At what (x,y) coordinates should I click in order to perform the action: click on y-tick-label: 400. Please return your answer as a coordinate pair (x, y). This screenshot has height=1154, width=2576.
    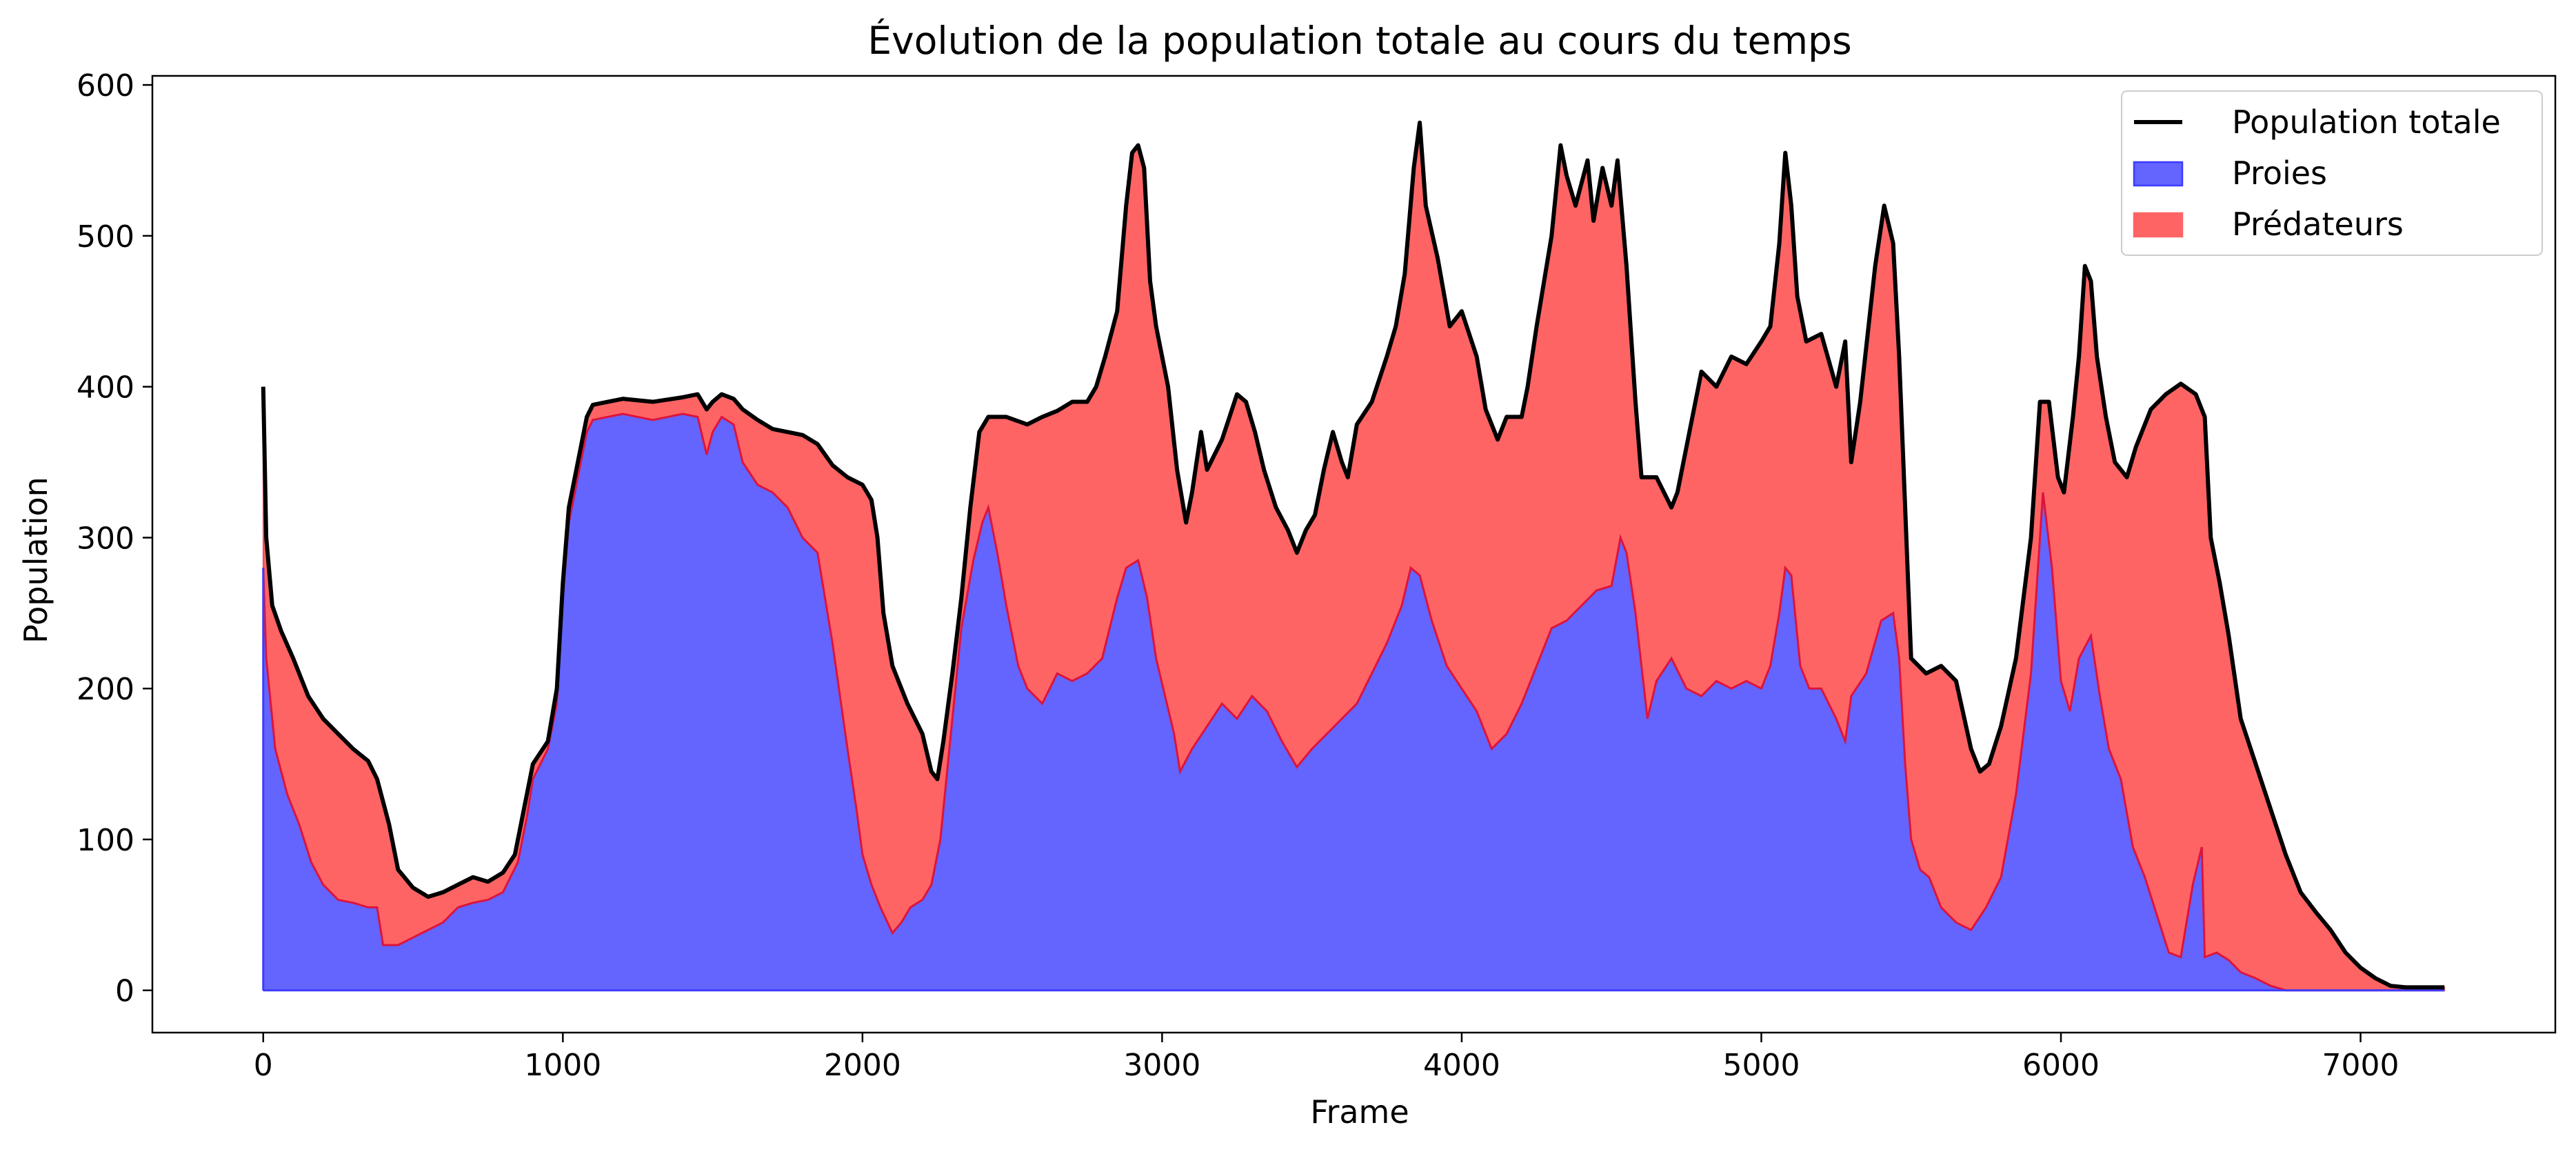
    Looking at the image, I should click on (105, 388).